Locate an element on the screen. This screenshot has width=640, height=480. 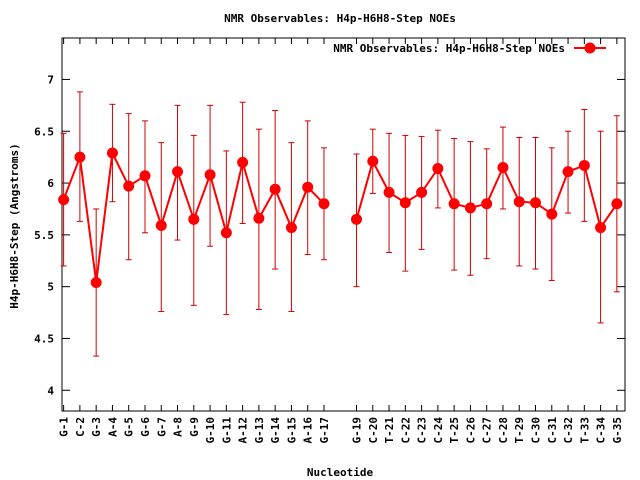
y-tick-label: 5.5 is located at coordinates (44, 235).